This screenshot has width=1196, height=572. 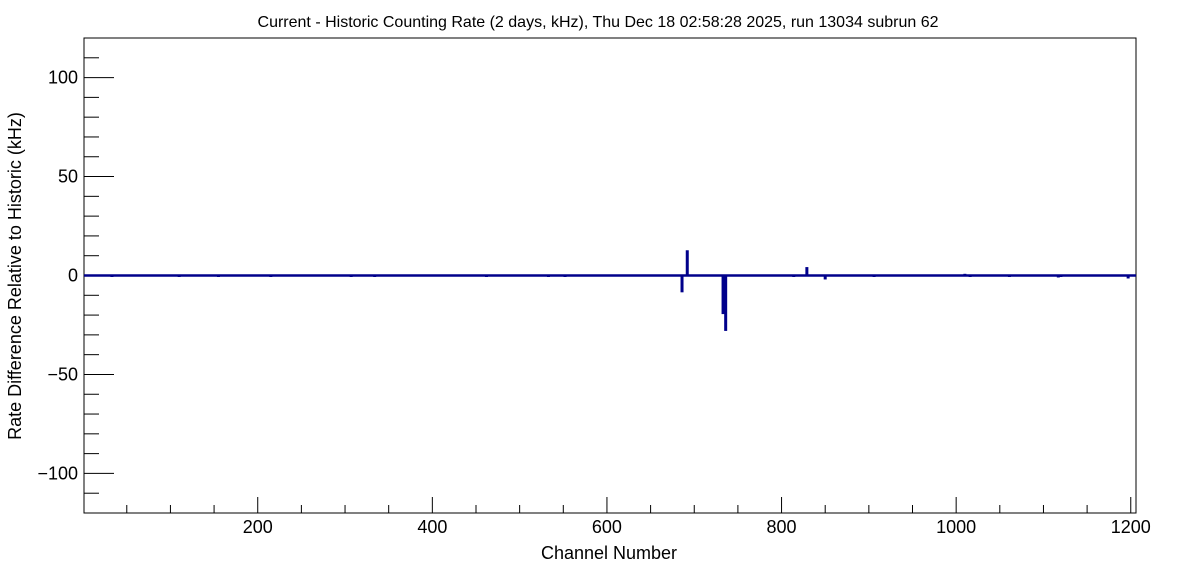 What do you see at coordinates (57, 473) in the screenshot?
I see `y-tick-label: −100` at bounding box center [57, 473].